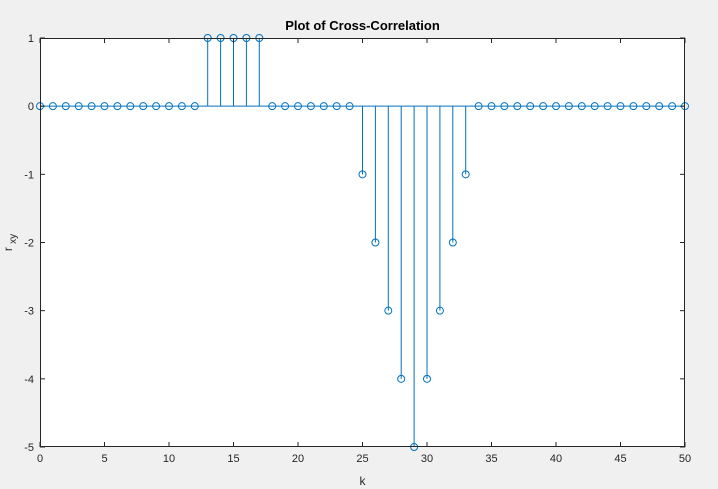  What do you see at coordinates (29, 448) in the screenshot?
I see `y-tick-label: -5` at bounding box center [29, 448].